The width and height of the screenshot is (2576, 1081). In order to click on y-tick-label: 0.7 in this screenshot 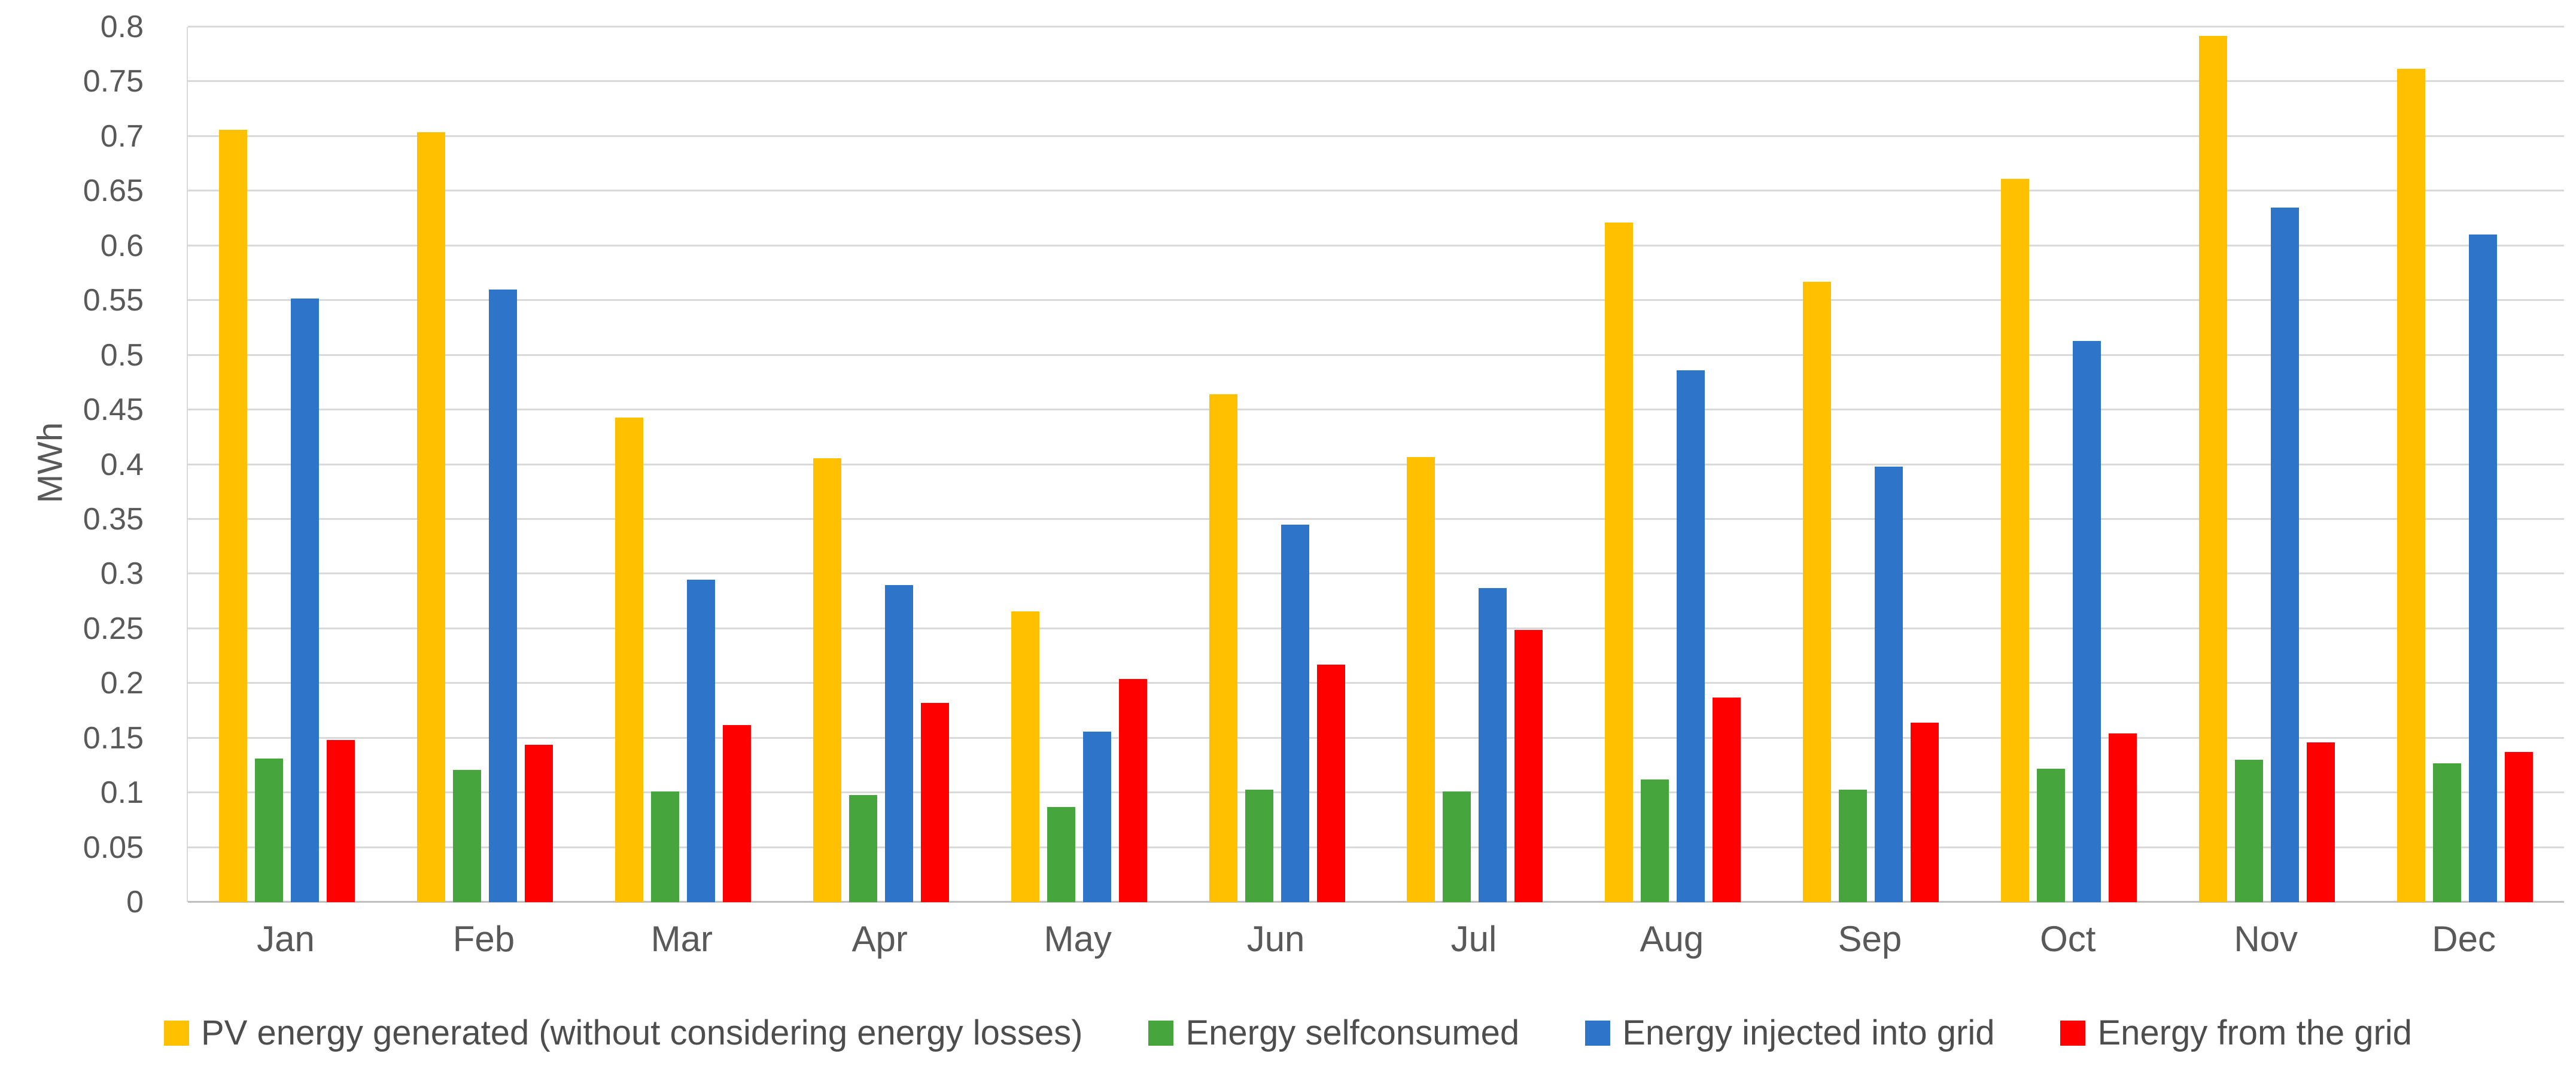, I will do `click(122, 136)`.